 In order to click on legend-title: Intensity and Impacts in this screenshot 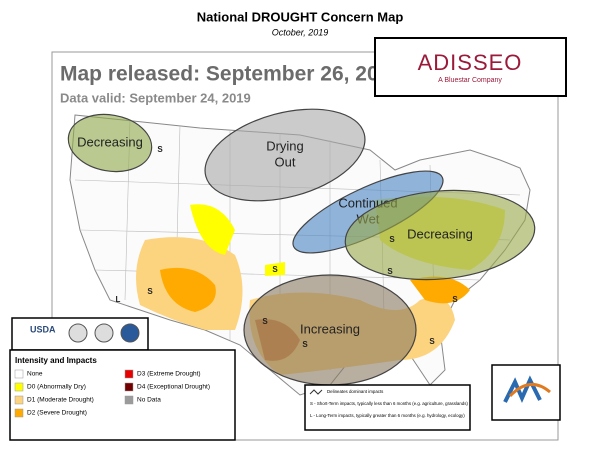, I will do `click(56, 360)`.